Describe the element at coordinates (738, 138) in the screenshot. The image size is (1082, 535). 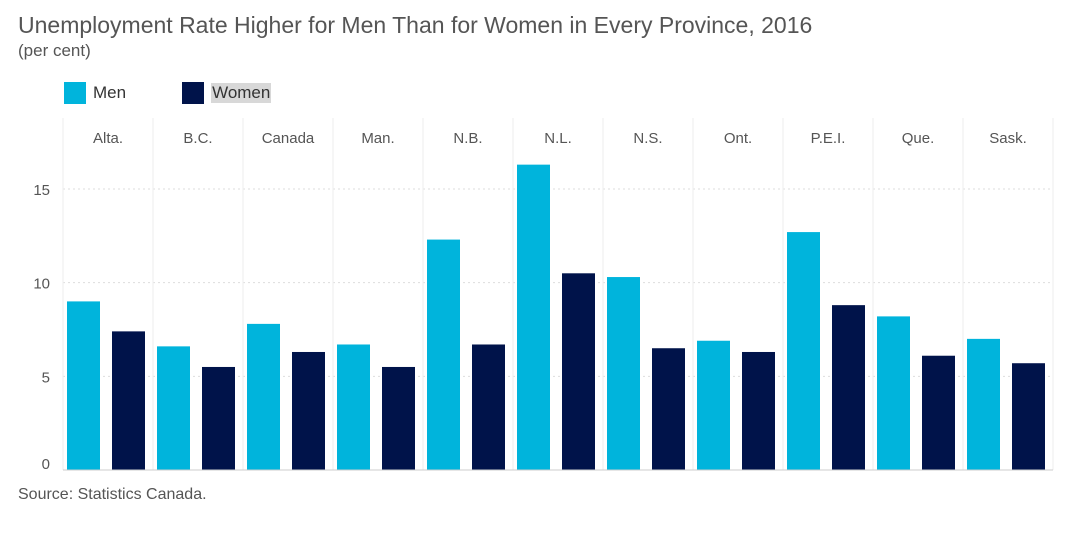
I see `facet-label: Ont.` at that location.